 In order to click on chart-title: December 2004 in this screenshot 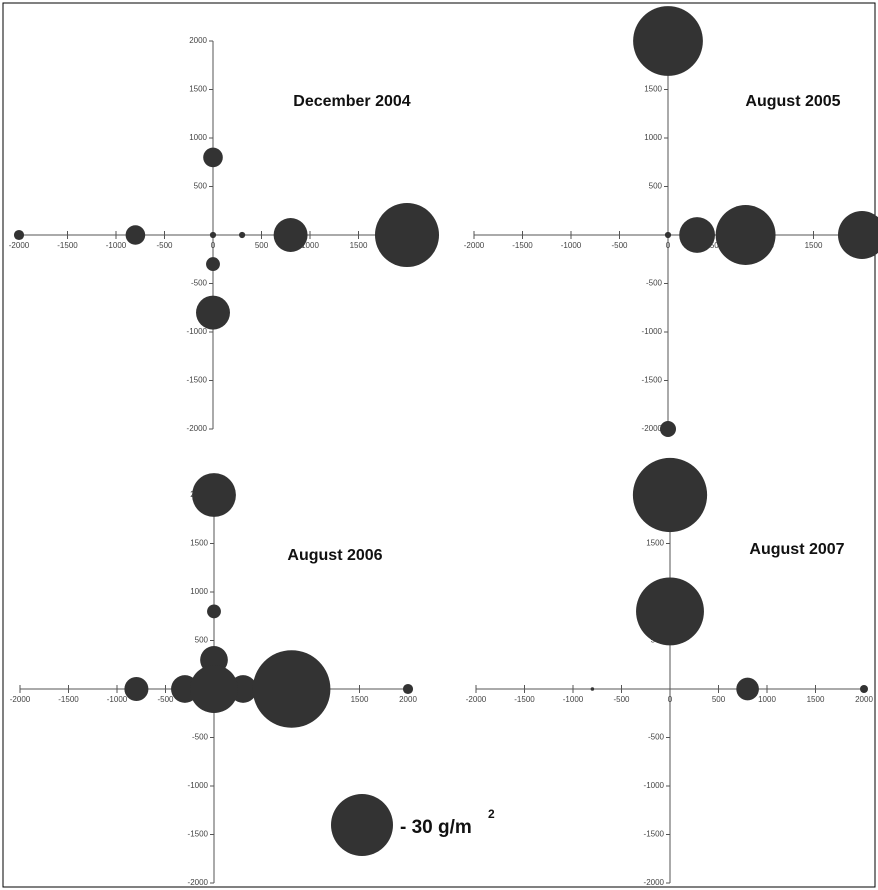, I will do `click(352, 101)`.